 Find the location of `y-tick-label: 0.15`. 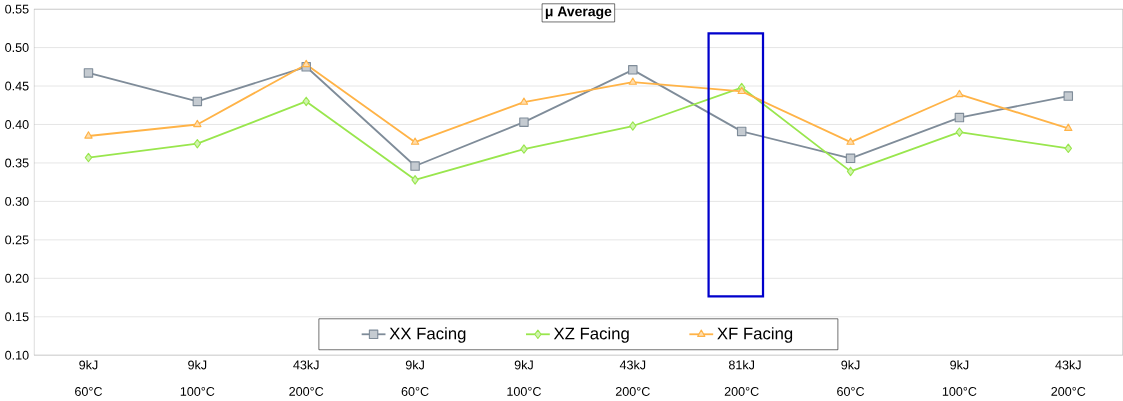

y-tick-label: 0.15 is located at coordinates (17, 317).